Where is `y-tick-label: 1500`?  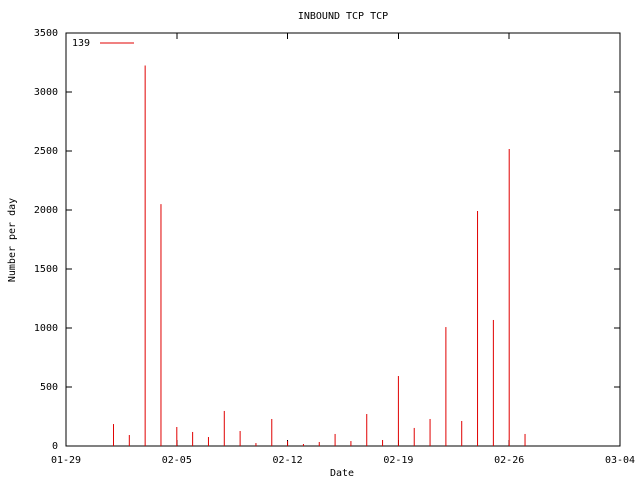 y-tick-label: 1500 is located at coordinates (46, 269).